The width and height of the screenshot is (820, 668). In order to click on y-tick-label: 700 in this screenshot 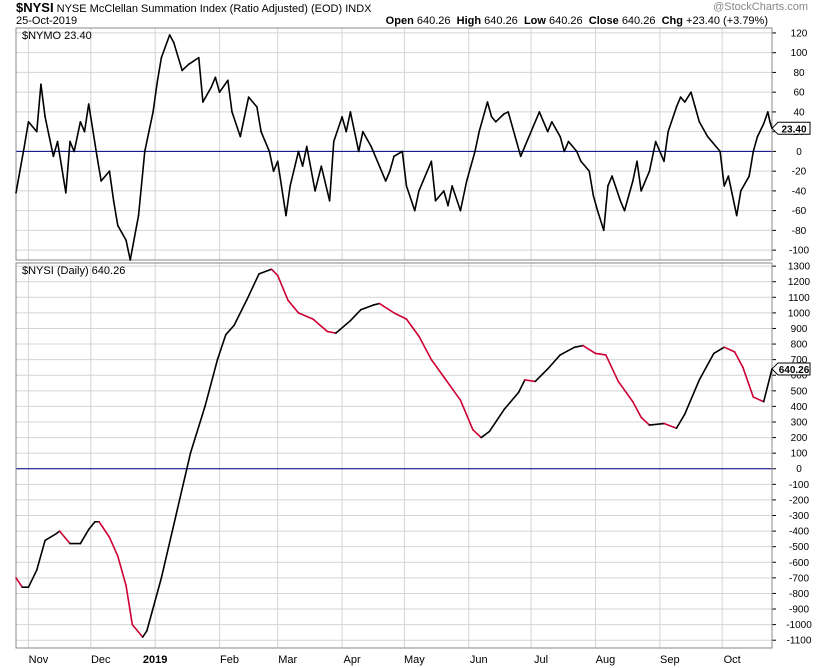, I will do `click(799, 360)`.